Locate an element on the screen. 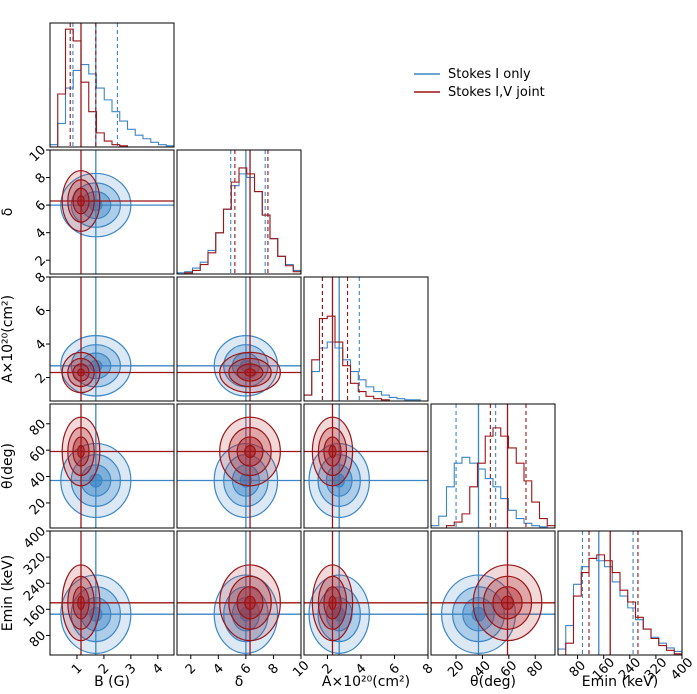  panel-delta-delta is located at coordinates (239, 212).